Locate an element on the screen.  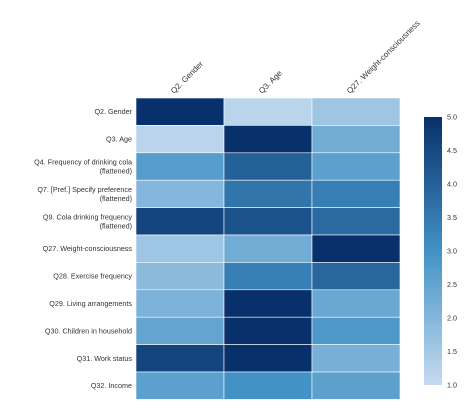
colorbar-tick-label: 1.5 is located at coordinates (452, 351).